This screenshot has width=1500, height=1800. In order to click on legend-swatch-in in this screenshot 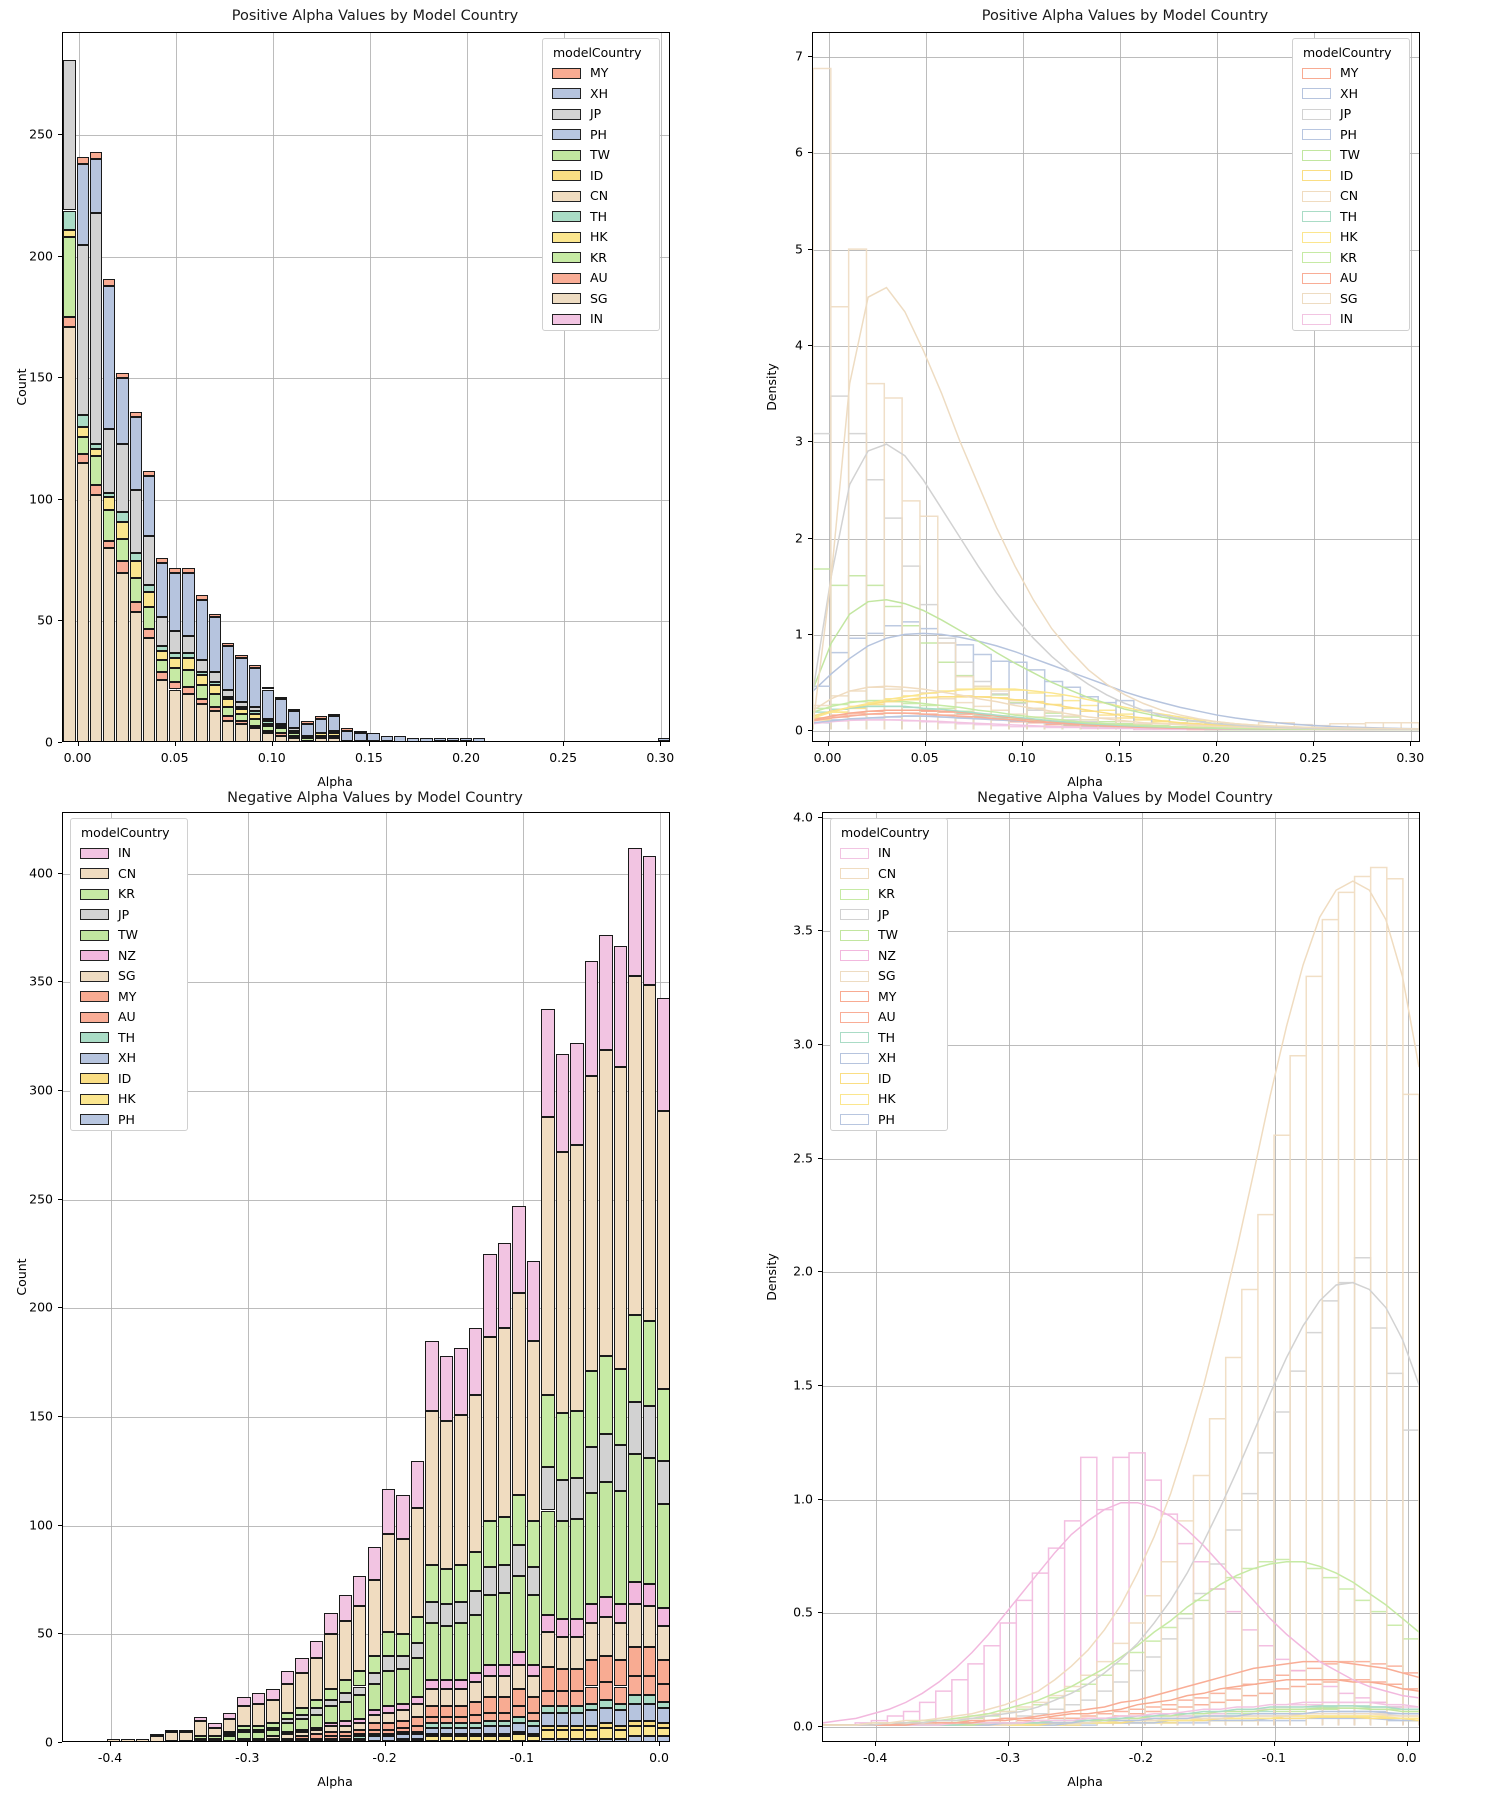, I will do `click(1316, 319)`.